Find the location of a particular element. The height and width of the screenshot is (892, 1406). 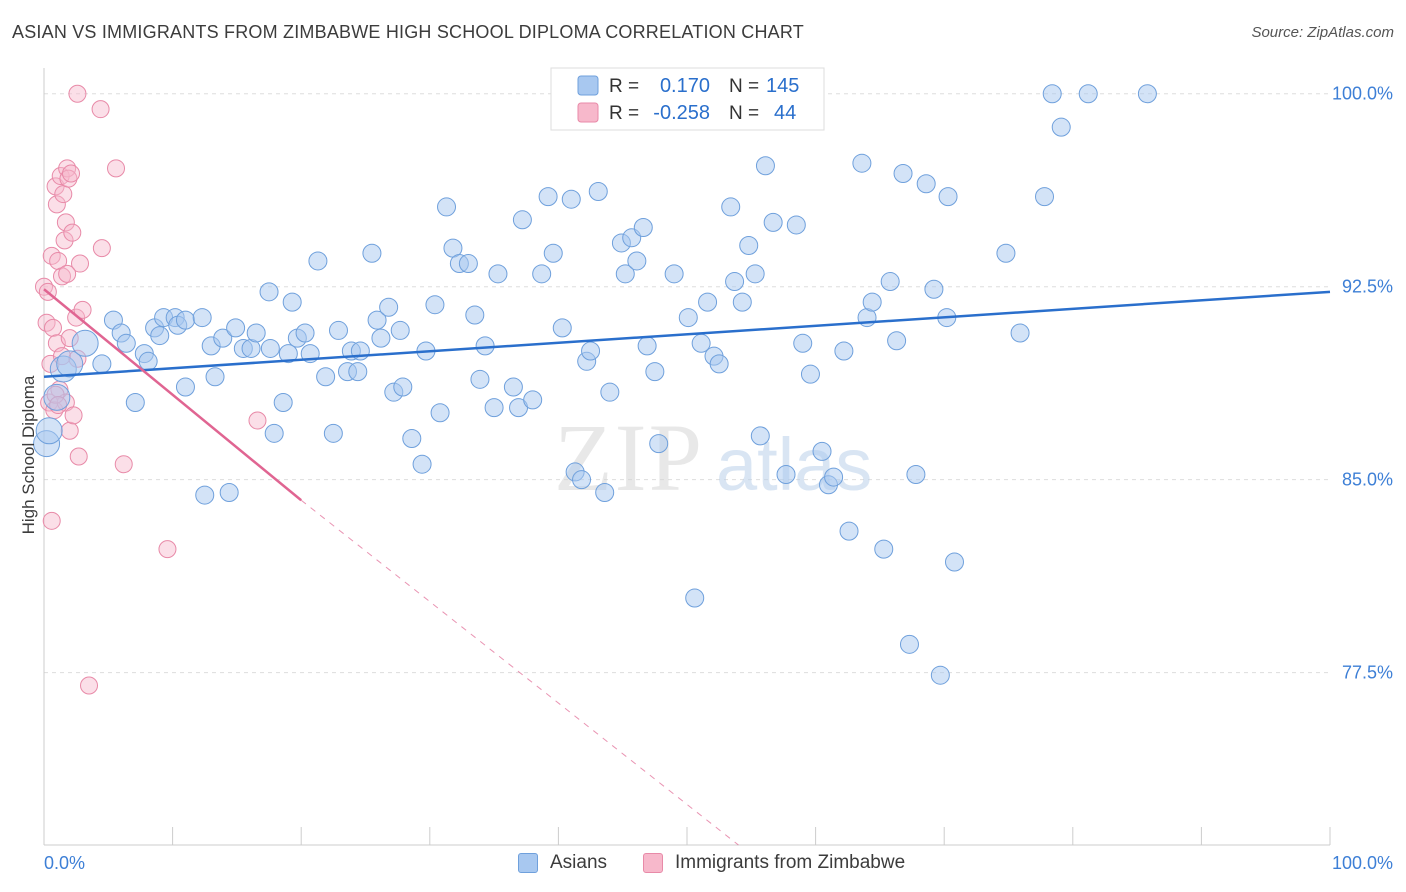

legend-label-asians: Asians is located at coordinates (579, 862).